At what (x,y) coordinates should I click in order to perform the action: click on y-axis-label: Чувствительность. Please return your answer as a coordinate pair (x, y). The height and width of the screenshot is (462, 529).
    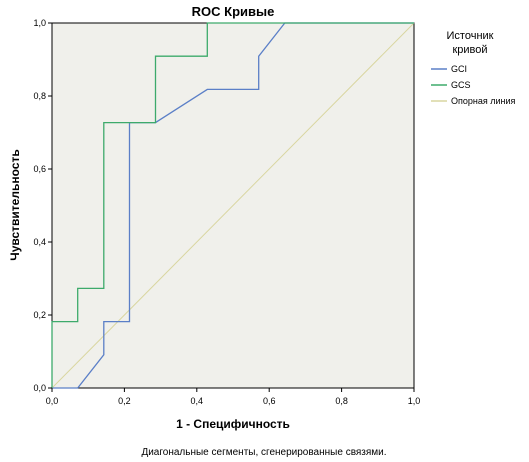
    Looking at the image, I should click on (15, 204).